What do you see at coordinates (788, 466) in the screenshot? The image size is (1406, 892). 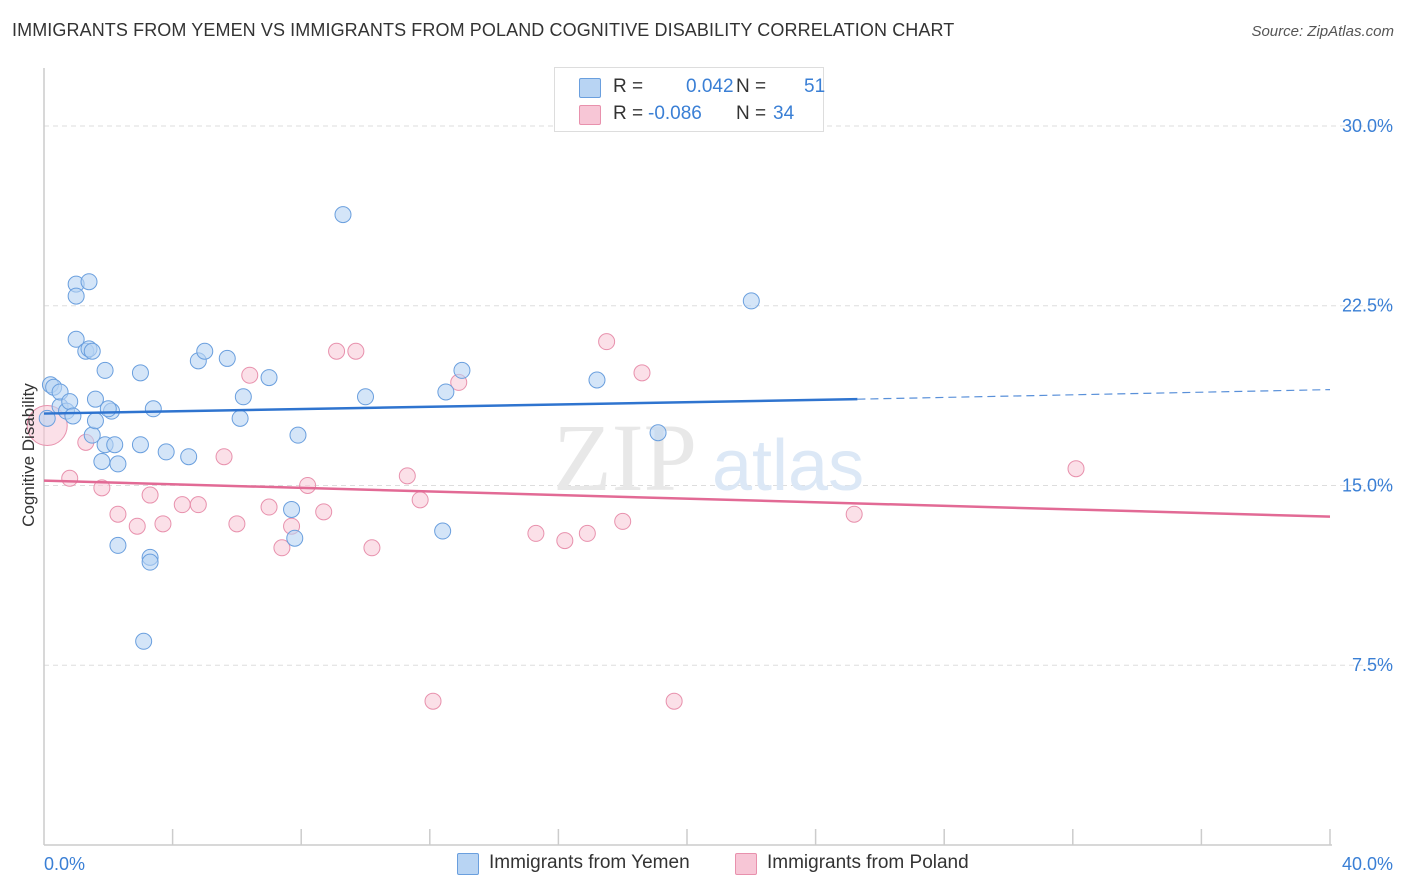 I see `watermark-atlas: atlas` at bounding box center [788, 466].